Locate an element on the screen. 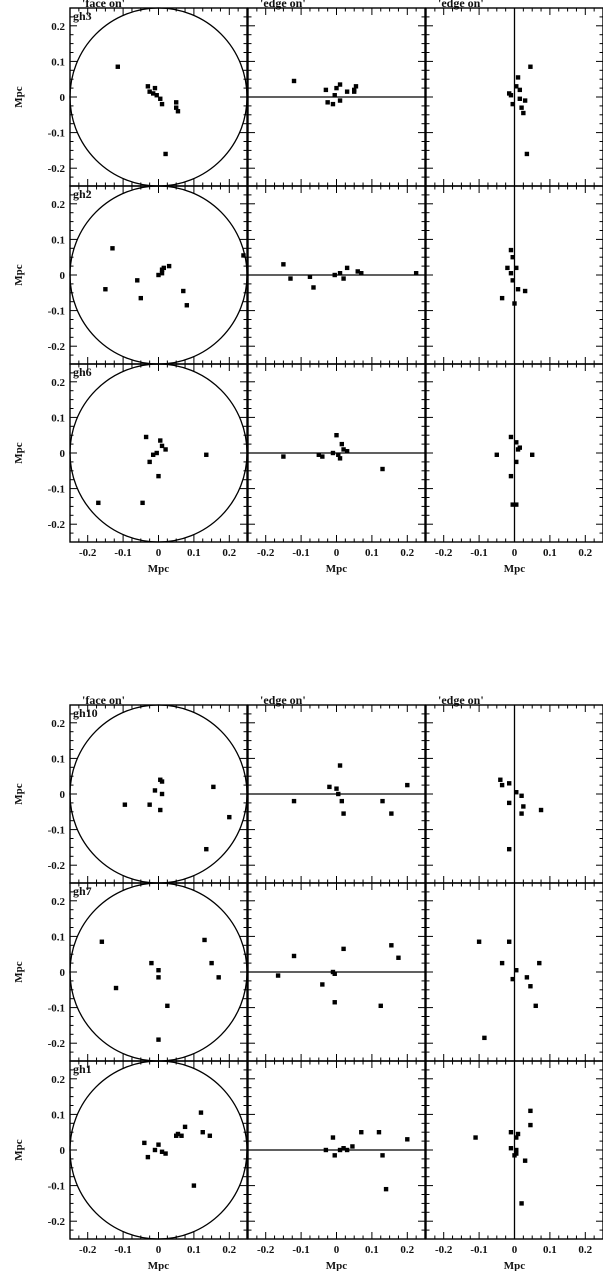  group-label: gh3 is located at coordinates (82, 16).